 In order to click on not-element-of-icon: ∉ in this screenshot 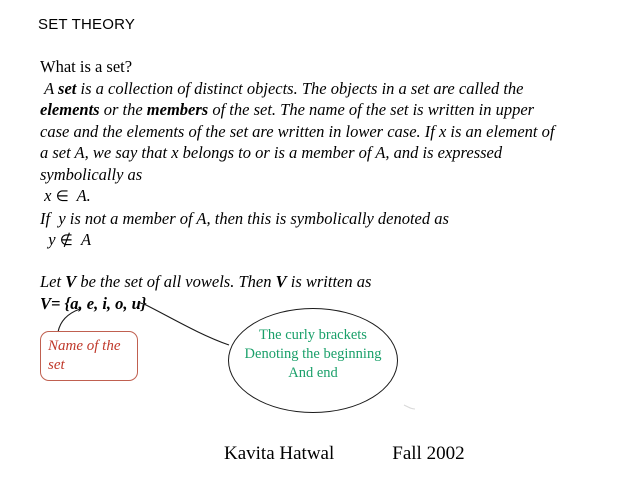, I will do `click(66, 240)`.